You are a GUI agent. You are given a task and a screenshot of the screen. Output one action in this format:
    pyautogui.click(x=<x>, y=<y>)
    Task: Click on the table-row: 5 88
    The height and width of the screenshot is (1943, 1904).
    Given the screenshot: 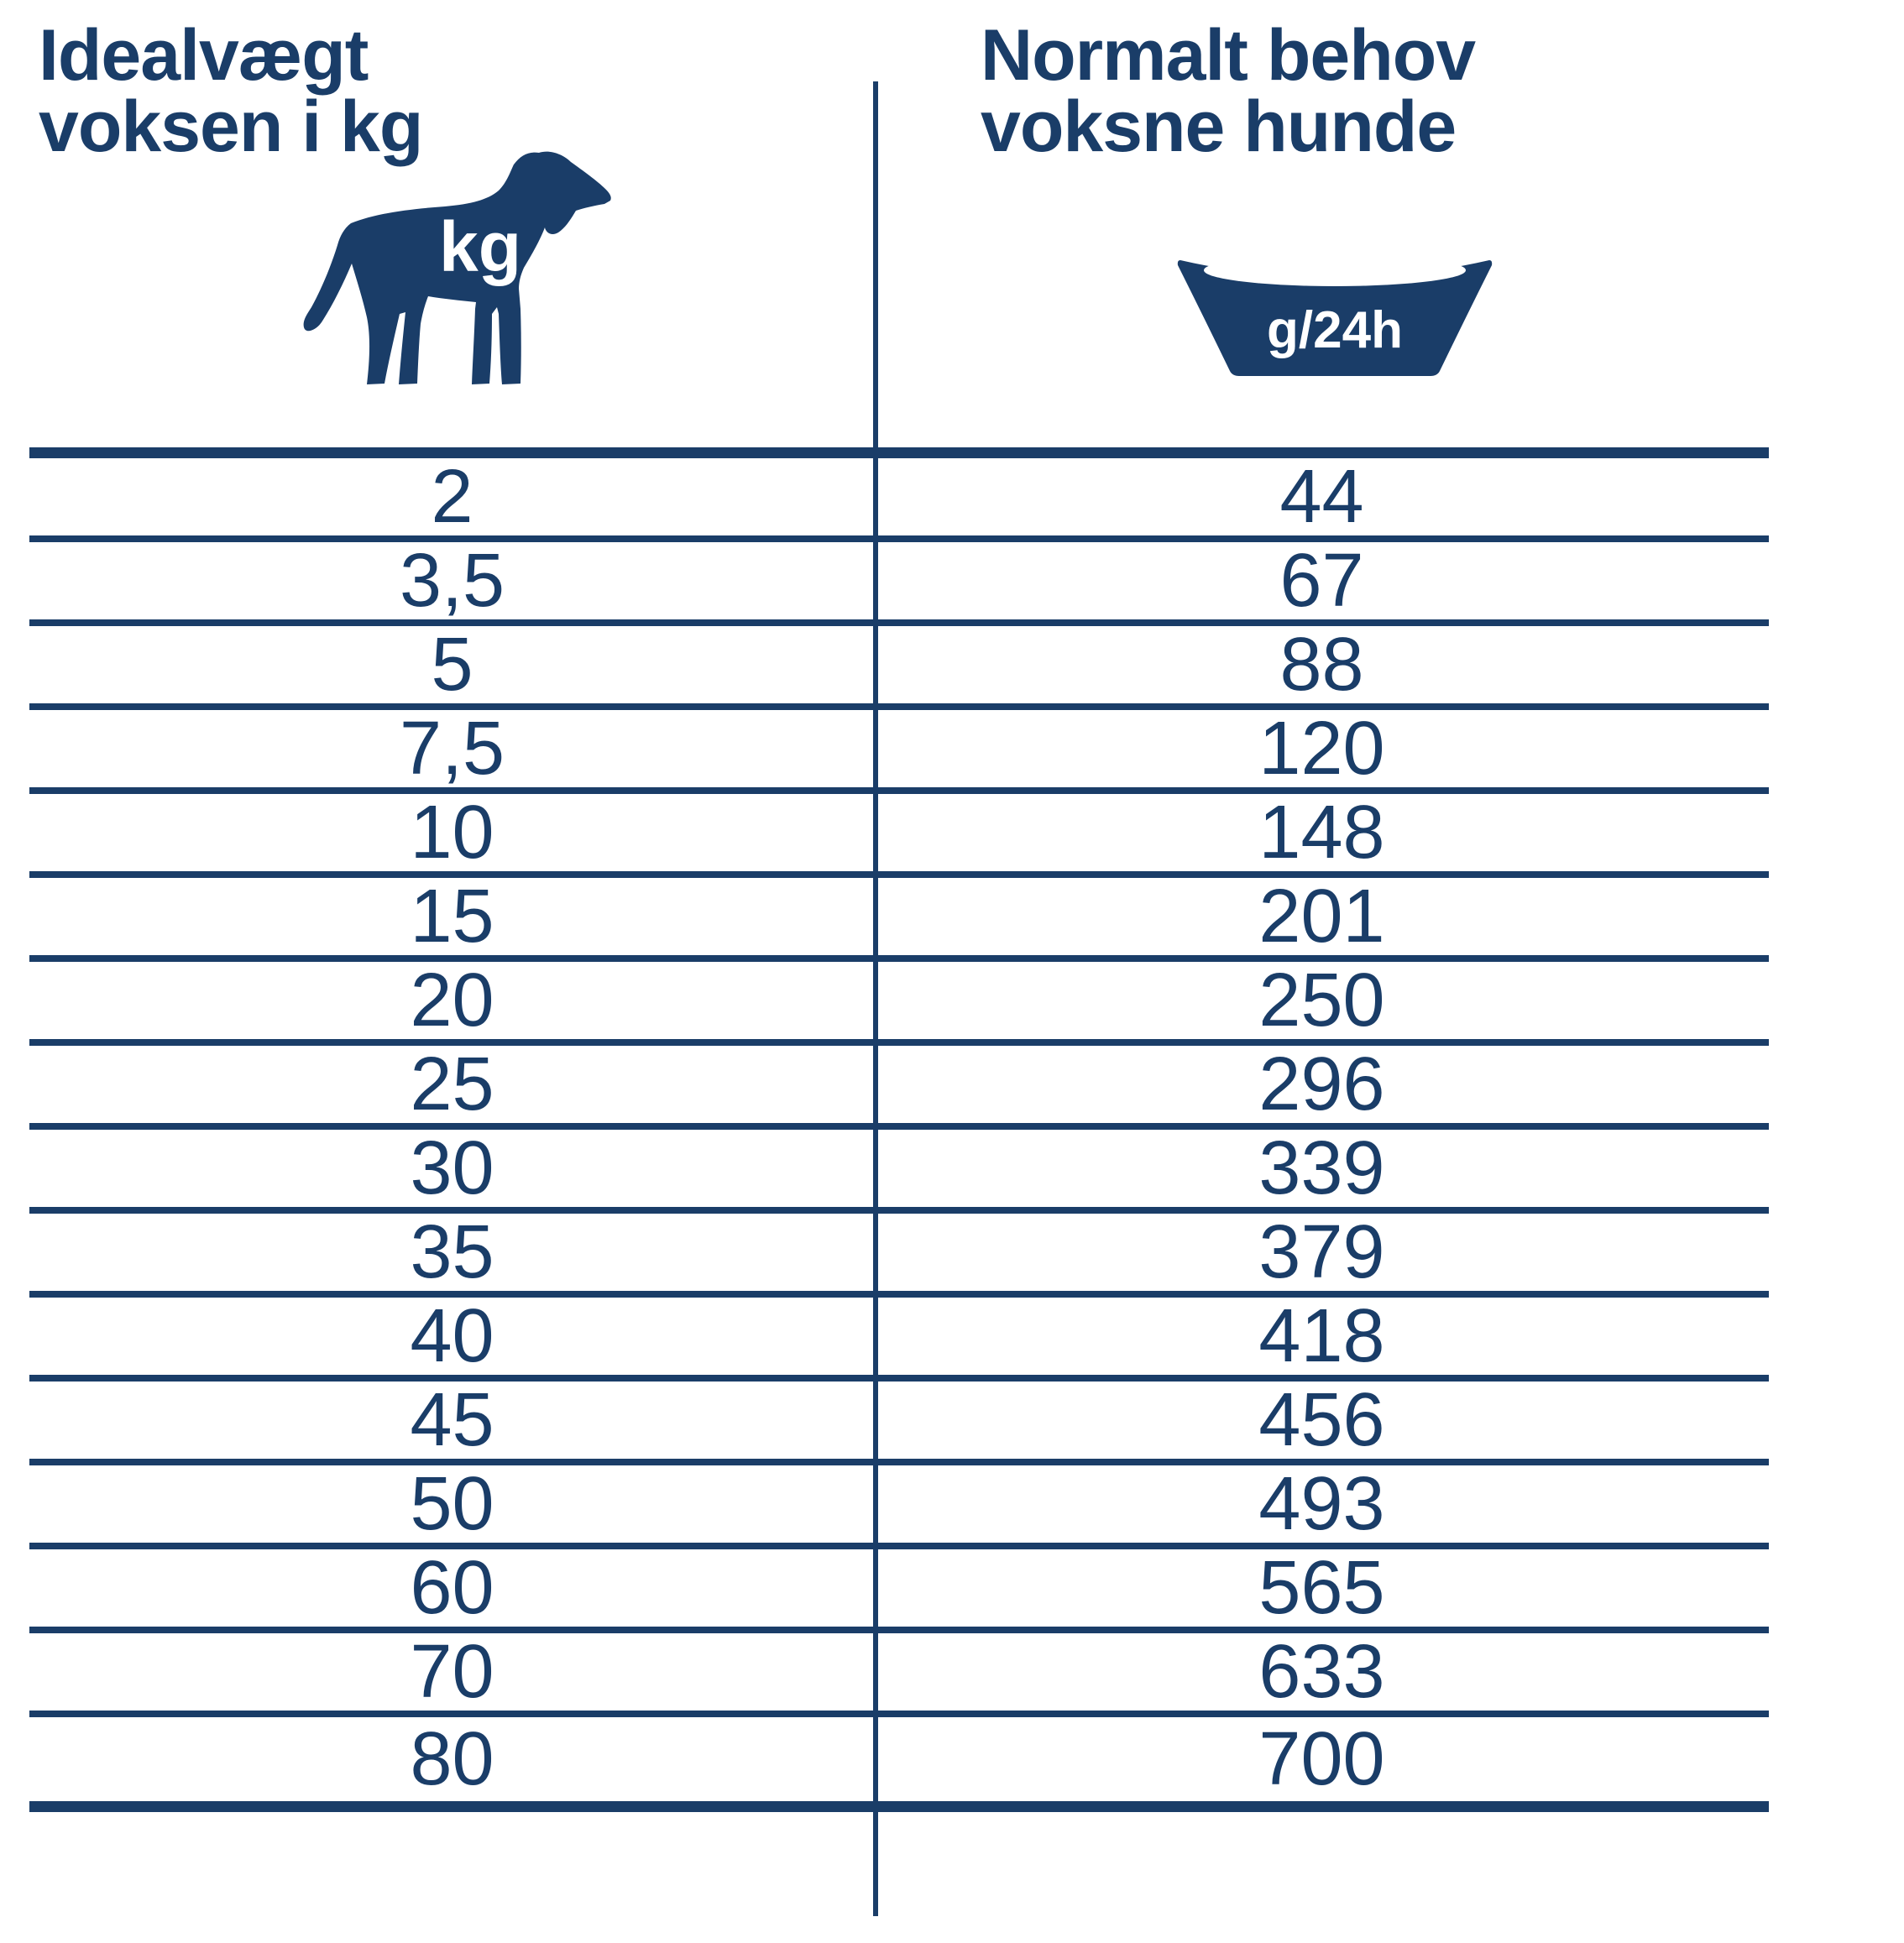 What is the action you would take?
    pyautogui.click(x=899, y=666)
    